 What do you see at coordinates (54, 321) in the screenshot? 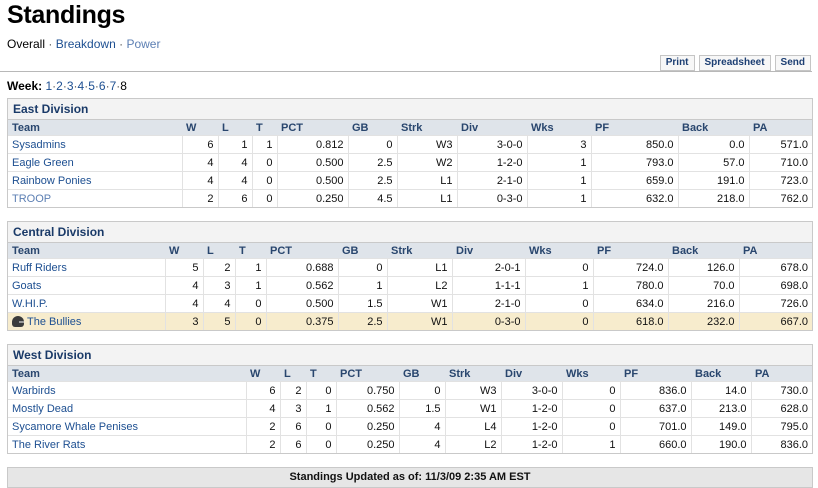
I see `team-name: The Bullies` at bounding box center [54, 321].